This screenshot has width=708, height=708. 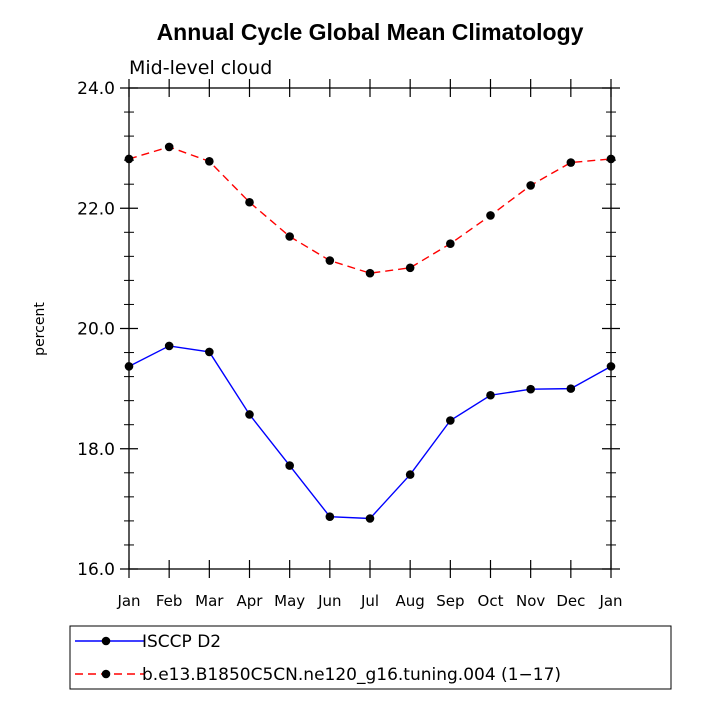 What do you see at coordinates (96, 450) in the screenshot?
I see `y-tick-label: 18.0` at bounding box center [96, 450].